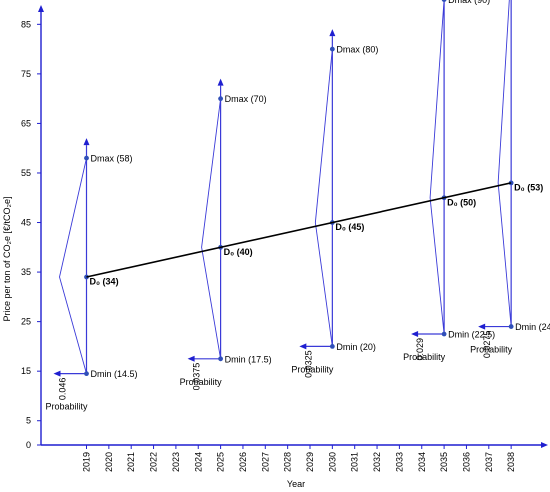 This screenshot has width=550, height=492. Describe the element at coordinates (238, 252) in the screenshot. I see `d0-label: D₀ (40)` at that location.